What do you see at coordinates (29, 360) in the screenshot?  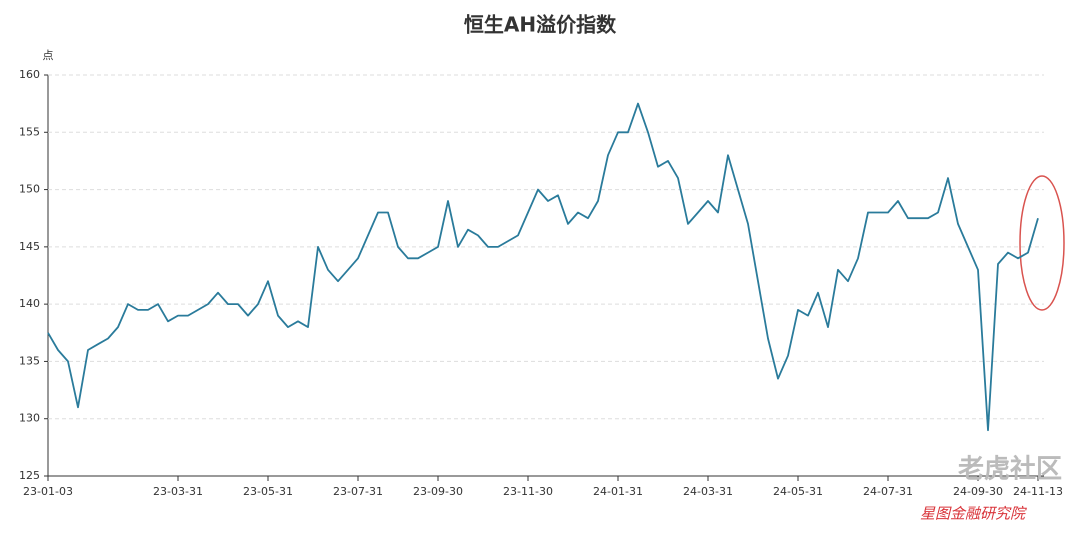 I see `y-tick-label: 135` at bounding box center [29, 360].